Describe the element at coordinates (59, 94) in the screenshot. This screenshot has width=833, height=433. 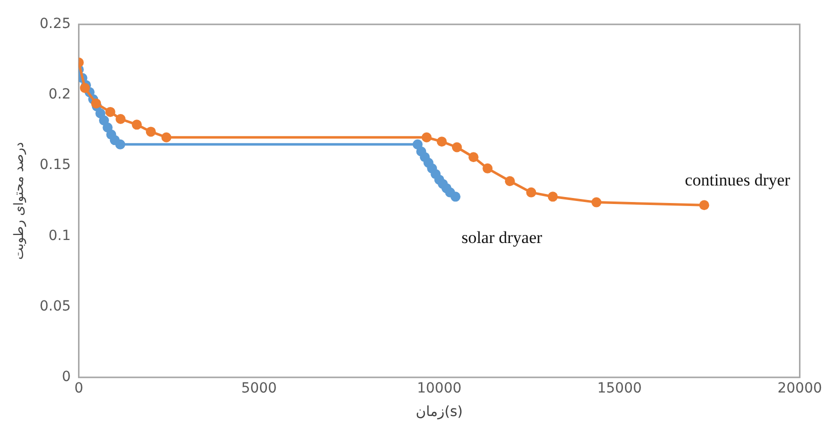
I see `y-tick-label: 0.2` at that location.